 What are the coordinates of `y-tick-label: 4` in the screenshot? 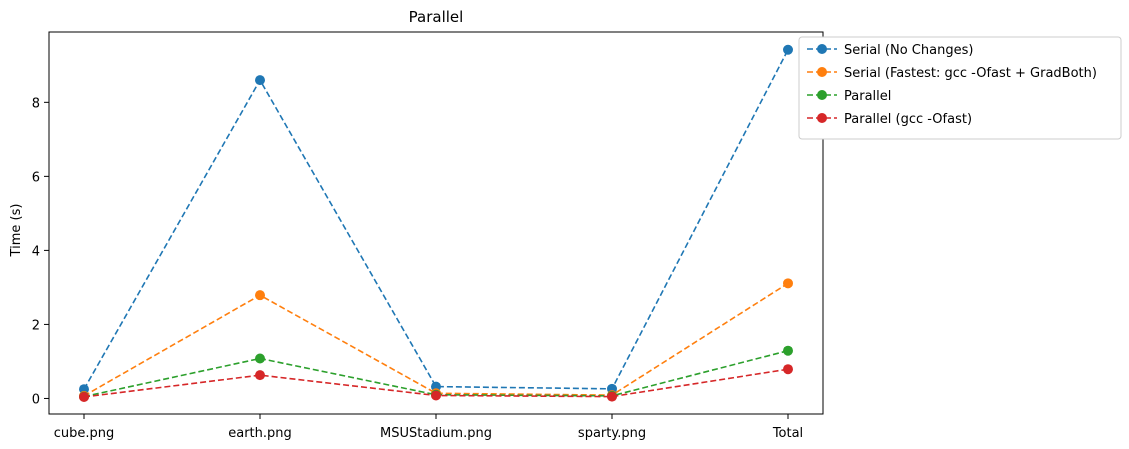 It's located at (36, 251).